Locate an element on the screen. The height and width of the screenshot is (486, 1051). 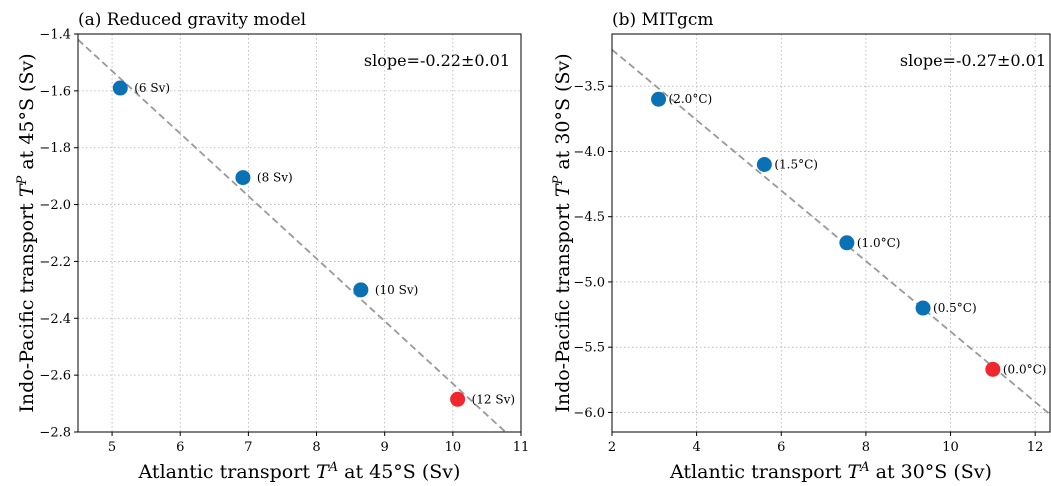
data-point-label: (1.0°C) is located at coordinates (879, 243).